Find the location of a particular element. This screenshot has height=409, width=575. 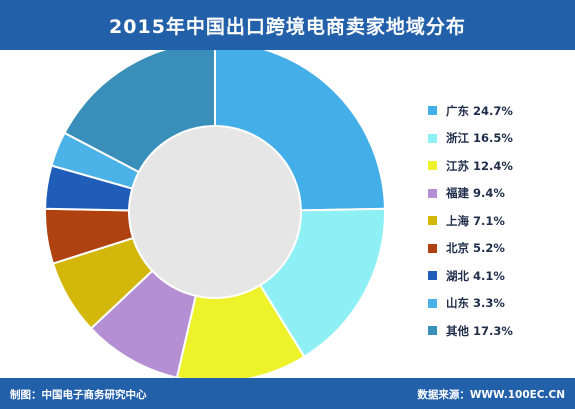

legend-label: 浙江 16.5% is located at coordinates (479, 138).